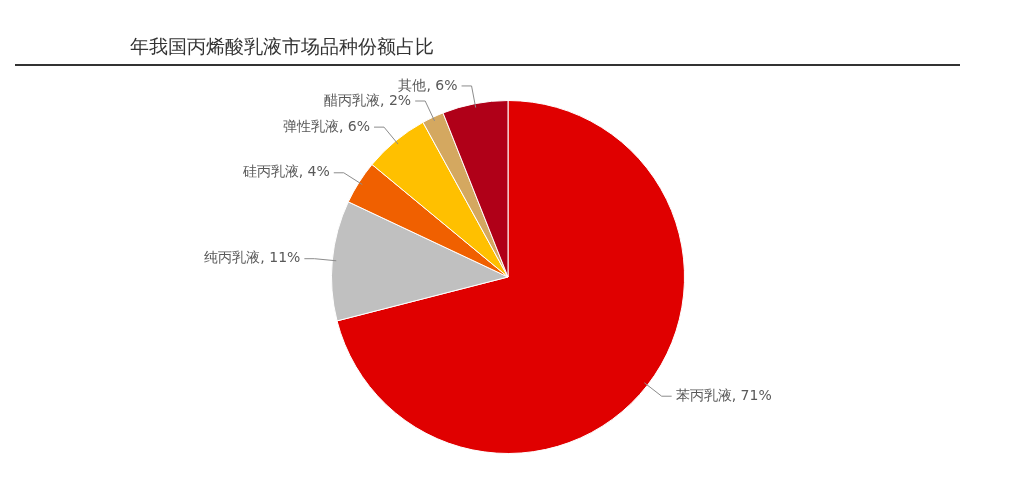  I want to click on chart-title: 年我国丙烯酸乳液市场品种份额占比, so click(282, 46).